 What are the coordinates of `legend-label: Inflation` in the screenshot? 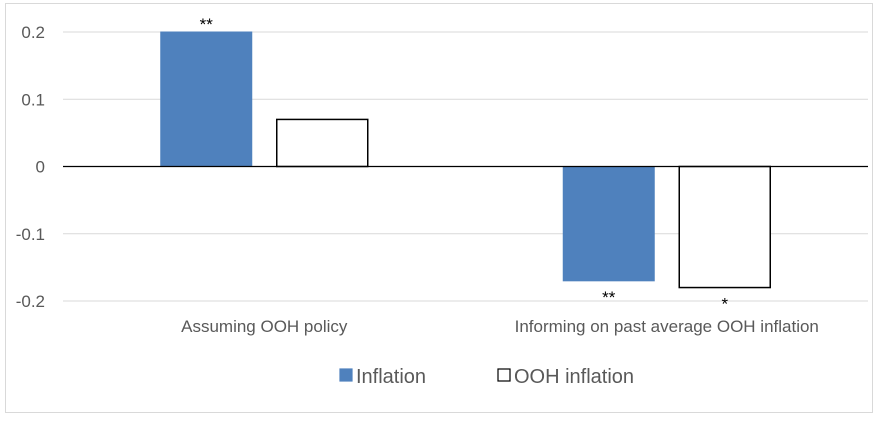 It's located at (391, 377).